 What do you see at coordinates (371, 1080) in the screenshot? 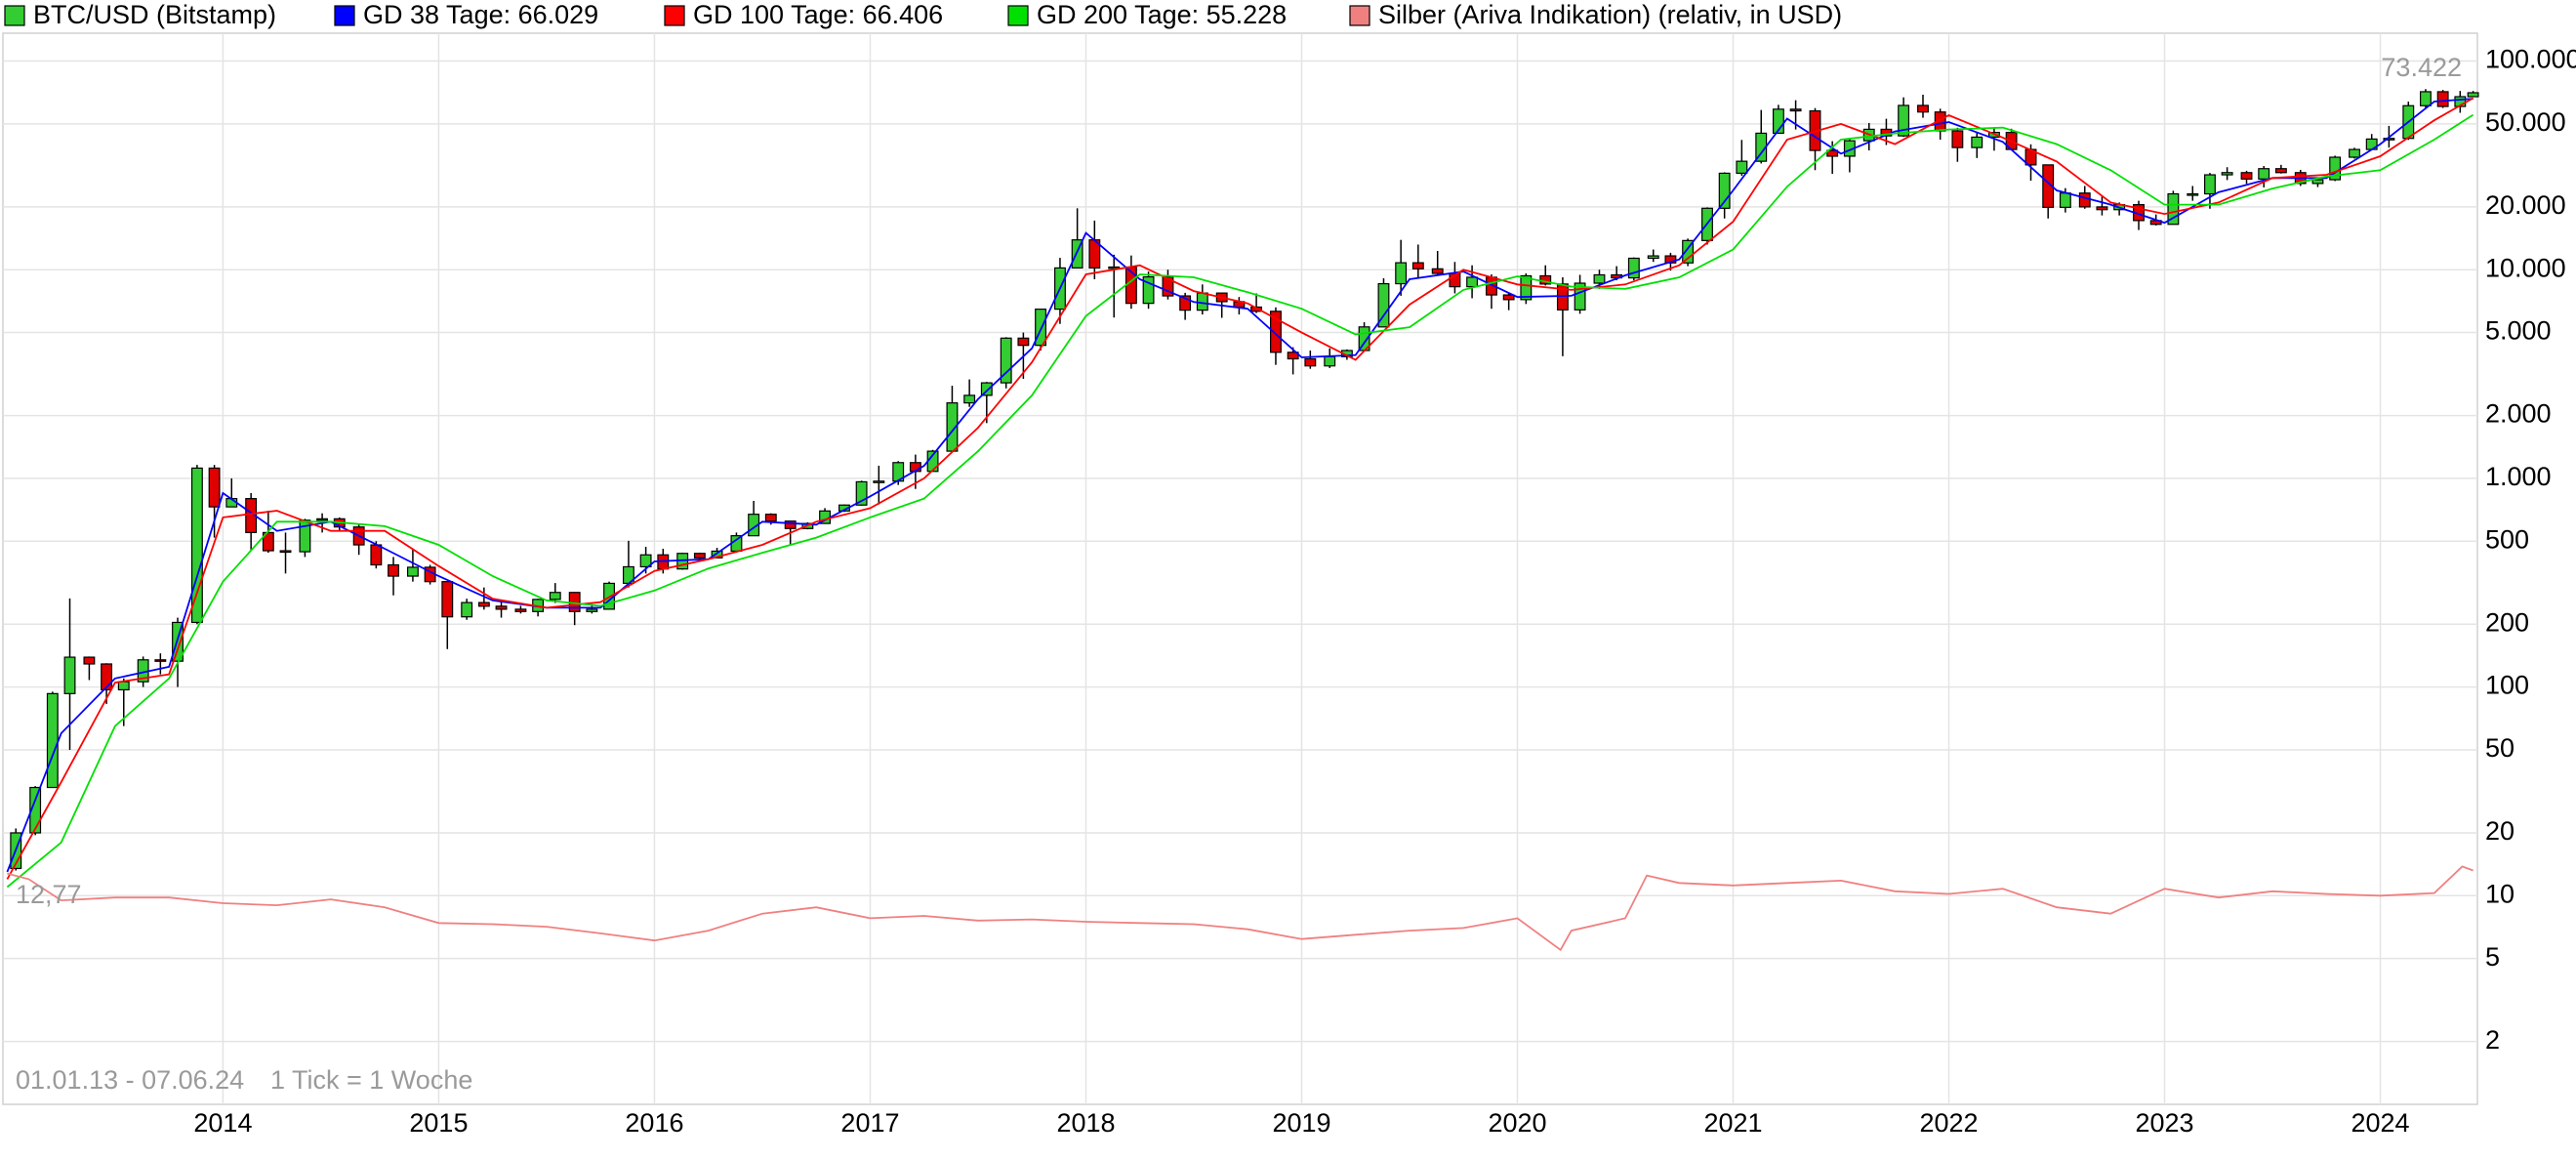
I see `annotation: 1 Tick = 1 Woche` at bounding box center [371, 1080].